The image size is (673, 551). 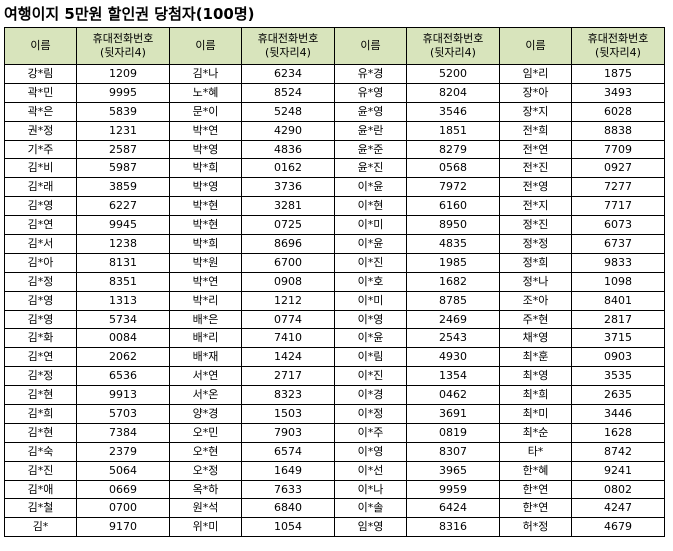 What do you see at coordinates (535, 508) in the screenshot?
I see `winner-name-cell: 한*연` at bounding box center [535, 508].